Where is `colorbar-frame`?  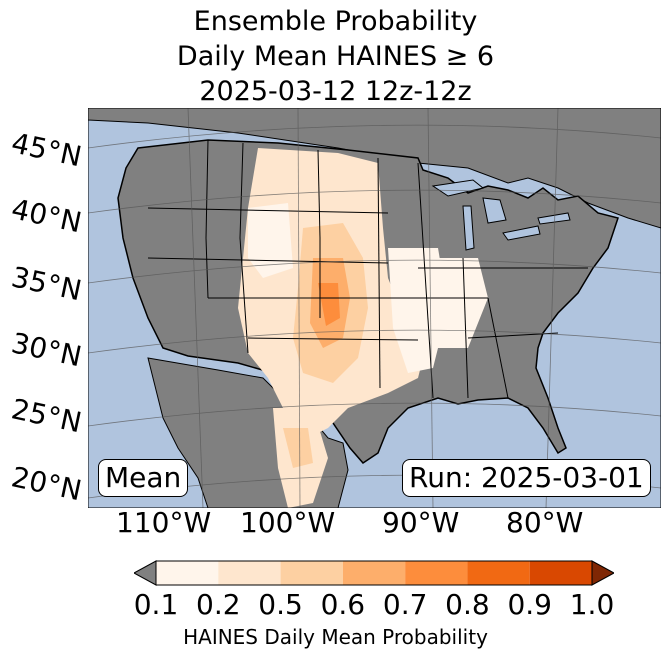
colorbar-frame is located at coordinates (374, 573).